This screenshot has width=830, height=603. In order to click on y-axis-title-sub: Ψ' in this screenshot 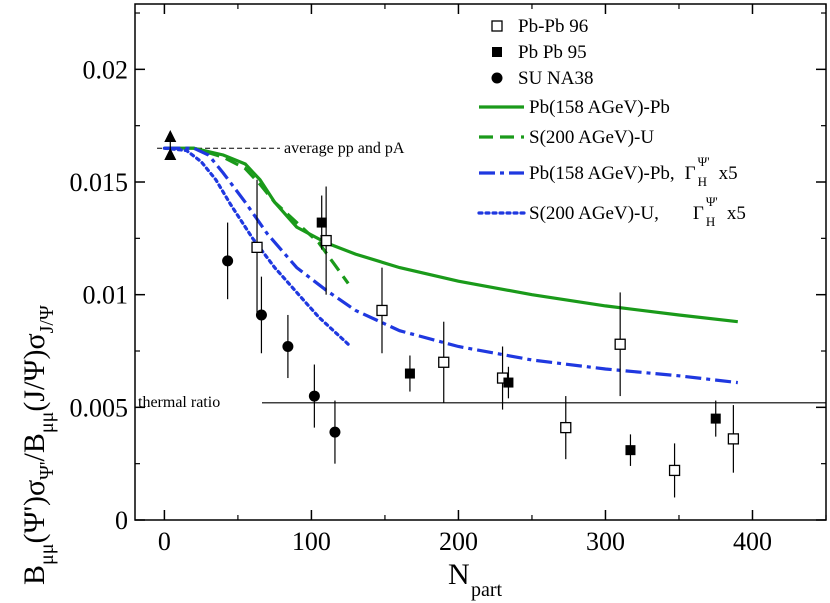, I will do `click(47, 470)`.